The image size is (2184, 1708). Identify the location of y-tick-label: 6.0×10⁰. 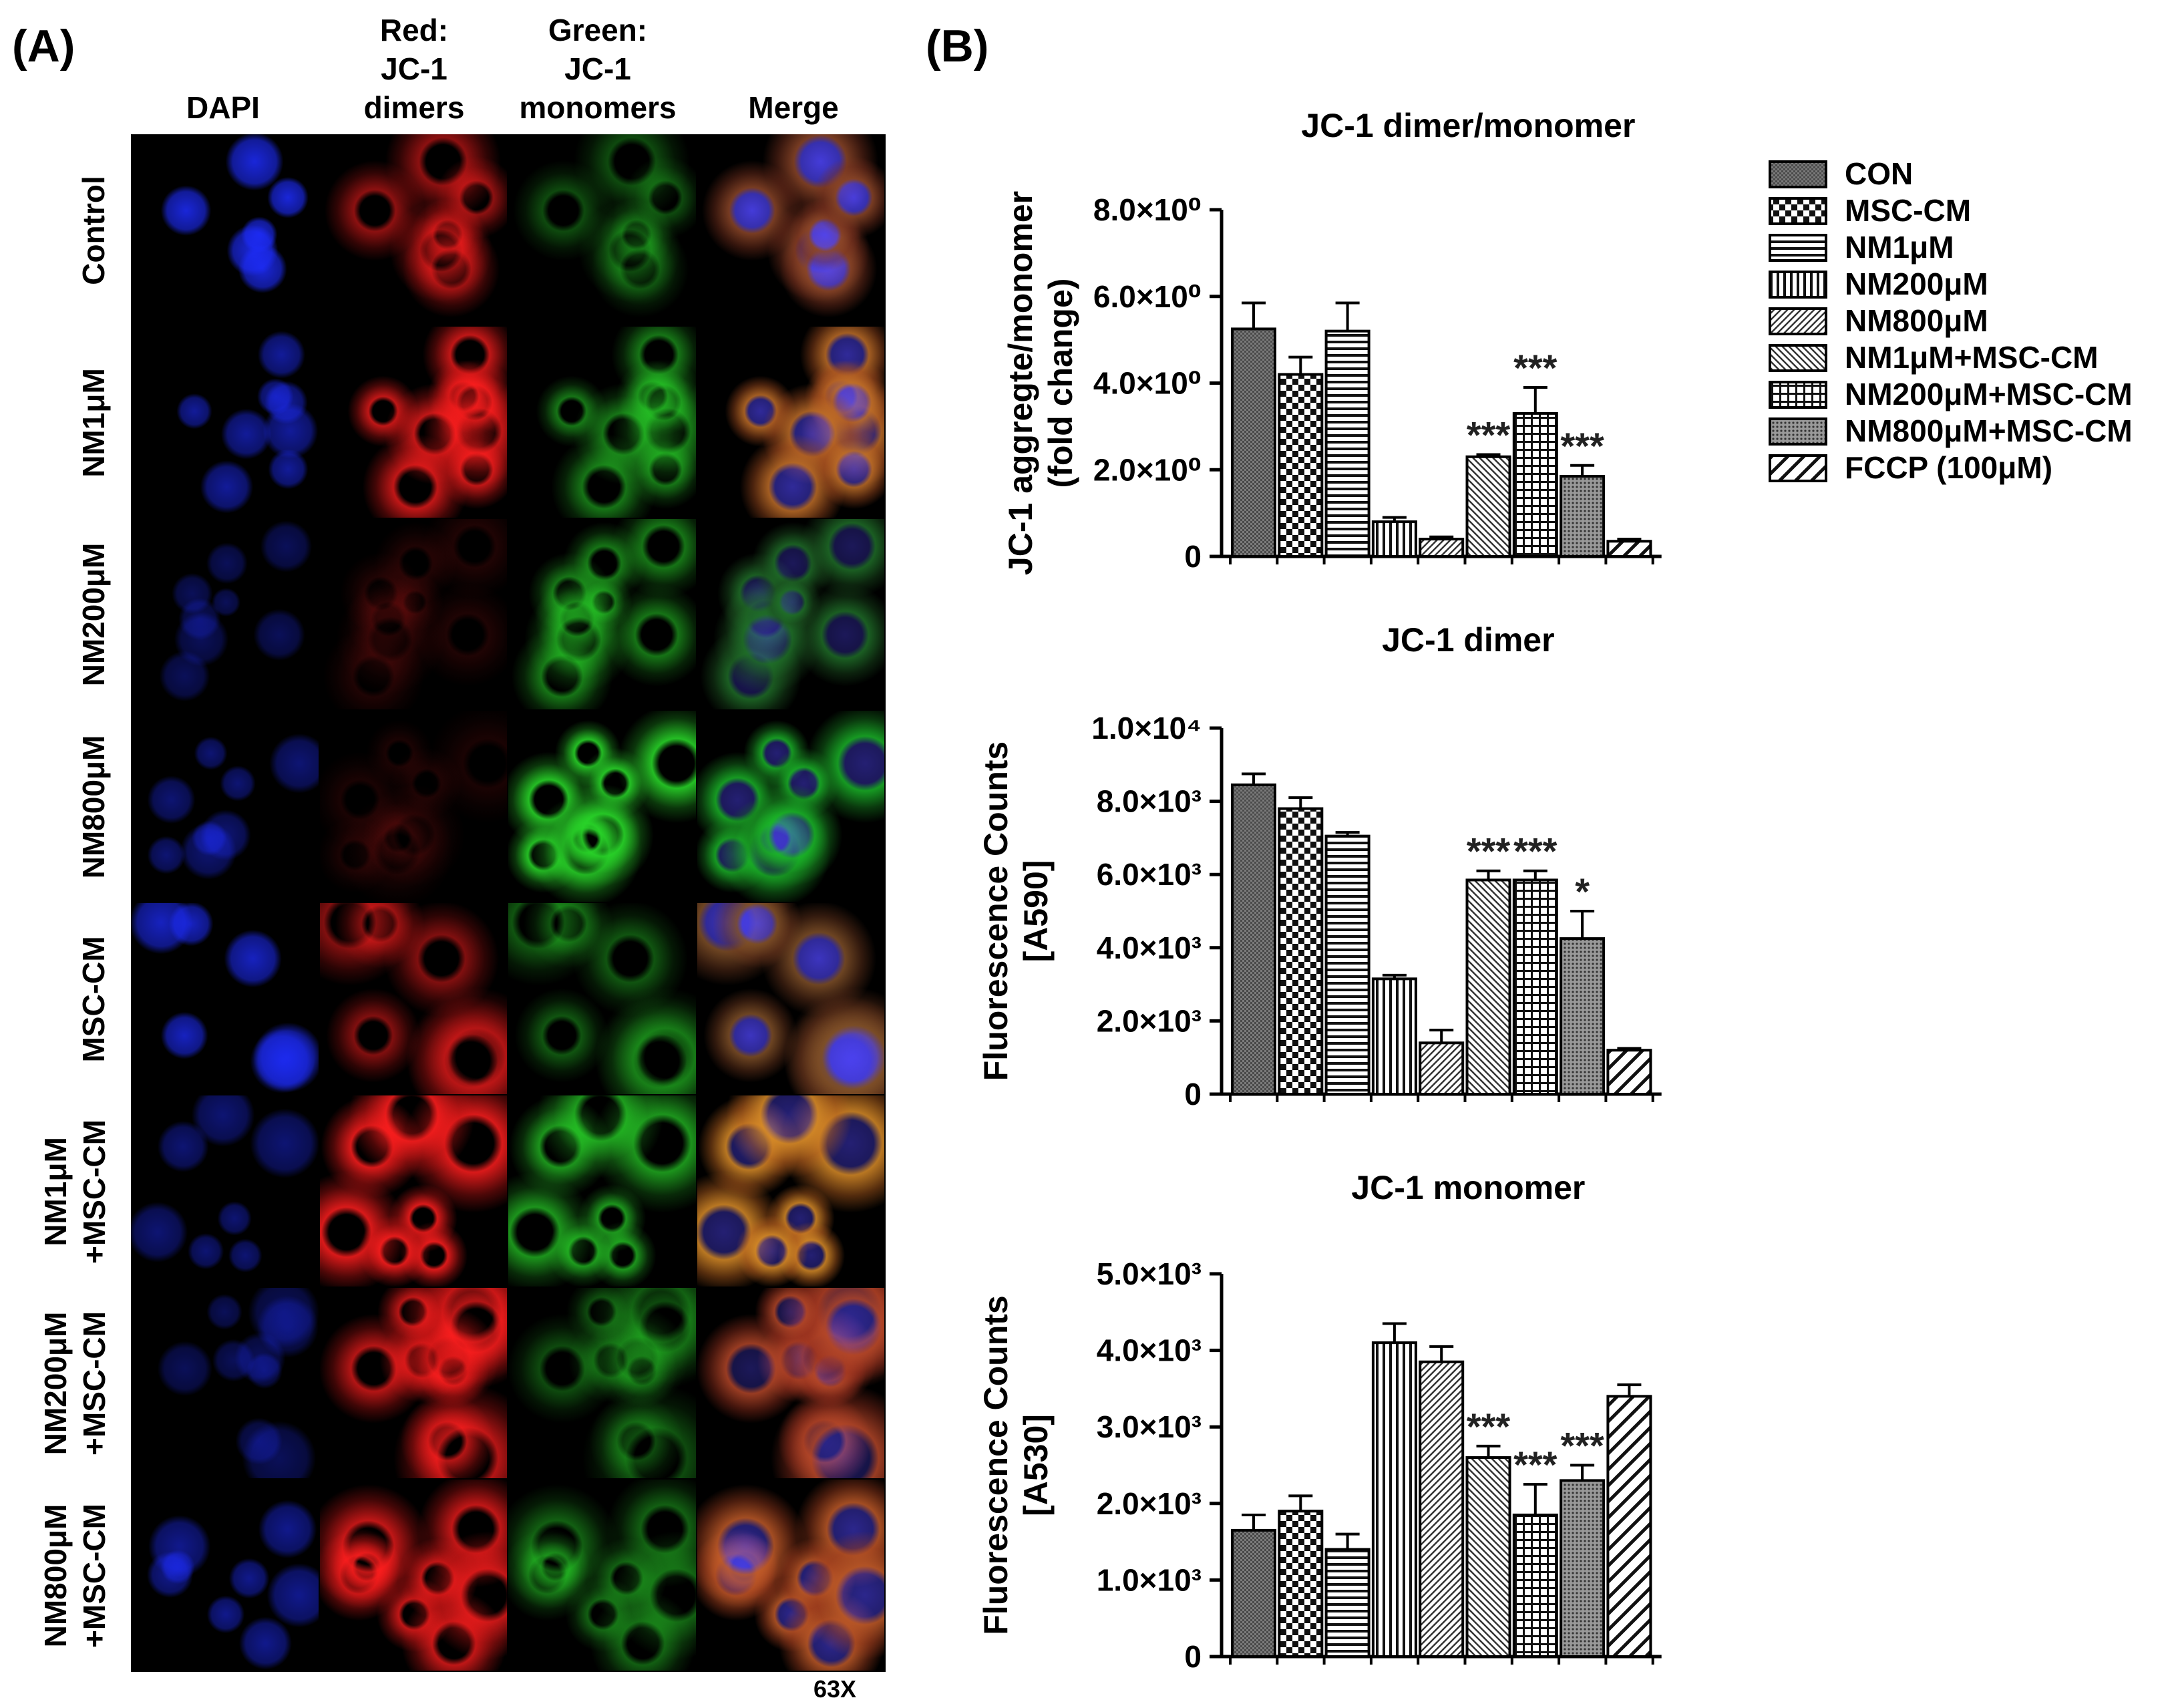
(1147, 296).